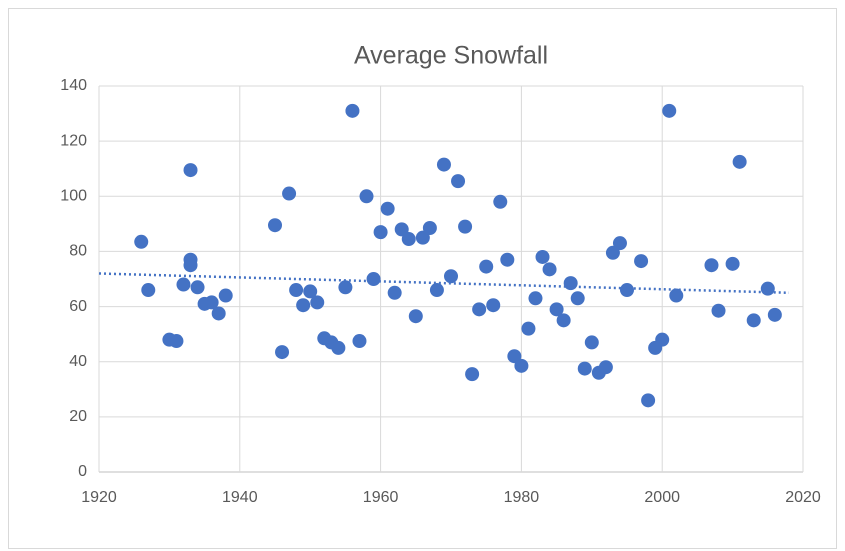  I want to click on y-tick-label: 60, so click(78, 306).